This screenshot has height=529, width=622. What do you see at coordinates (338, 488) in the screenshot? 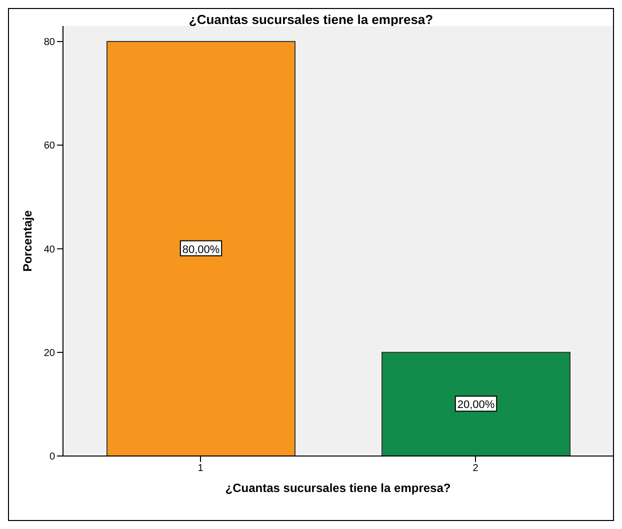
I see `x-axis-title: ¿Cuantas sucursales tiene la empresa?` at bounding box center [338, 488].